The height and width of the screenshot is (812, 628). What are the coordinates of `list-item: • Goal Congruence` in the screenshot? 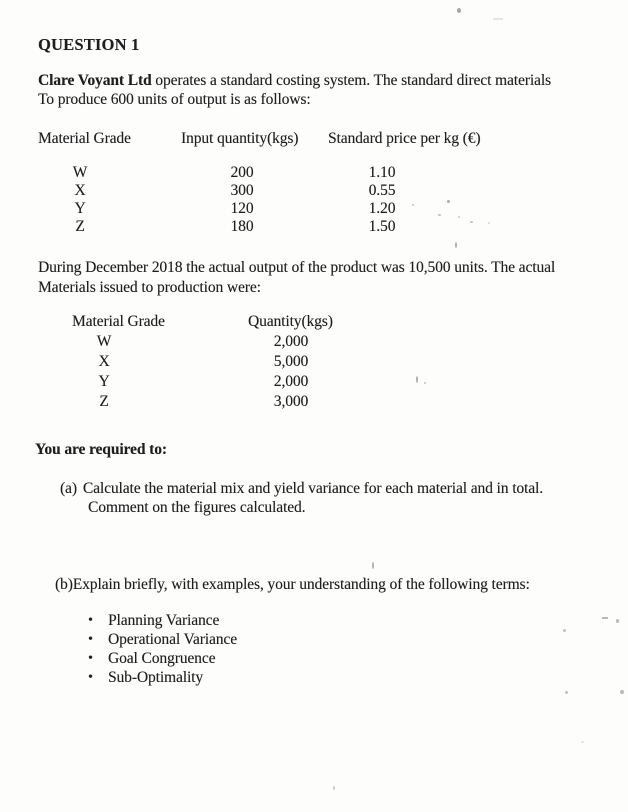 It's located at (161, 658).